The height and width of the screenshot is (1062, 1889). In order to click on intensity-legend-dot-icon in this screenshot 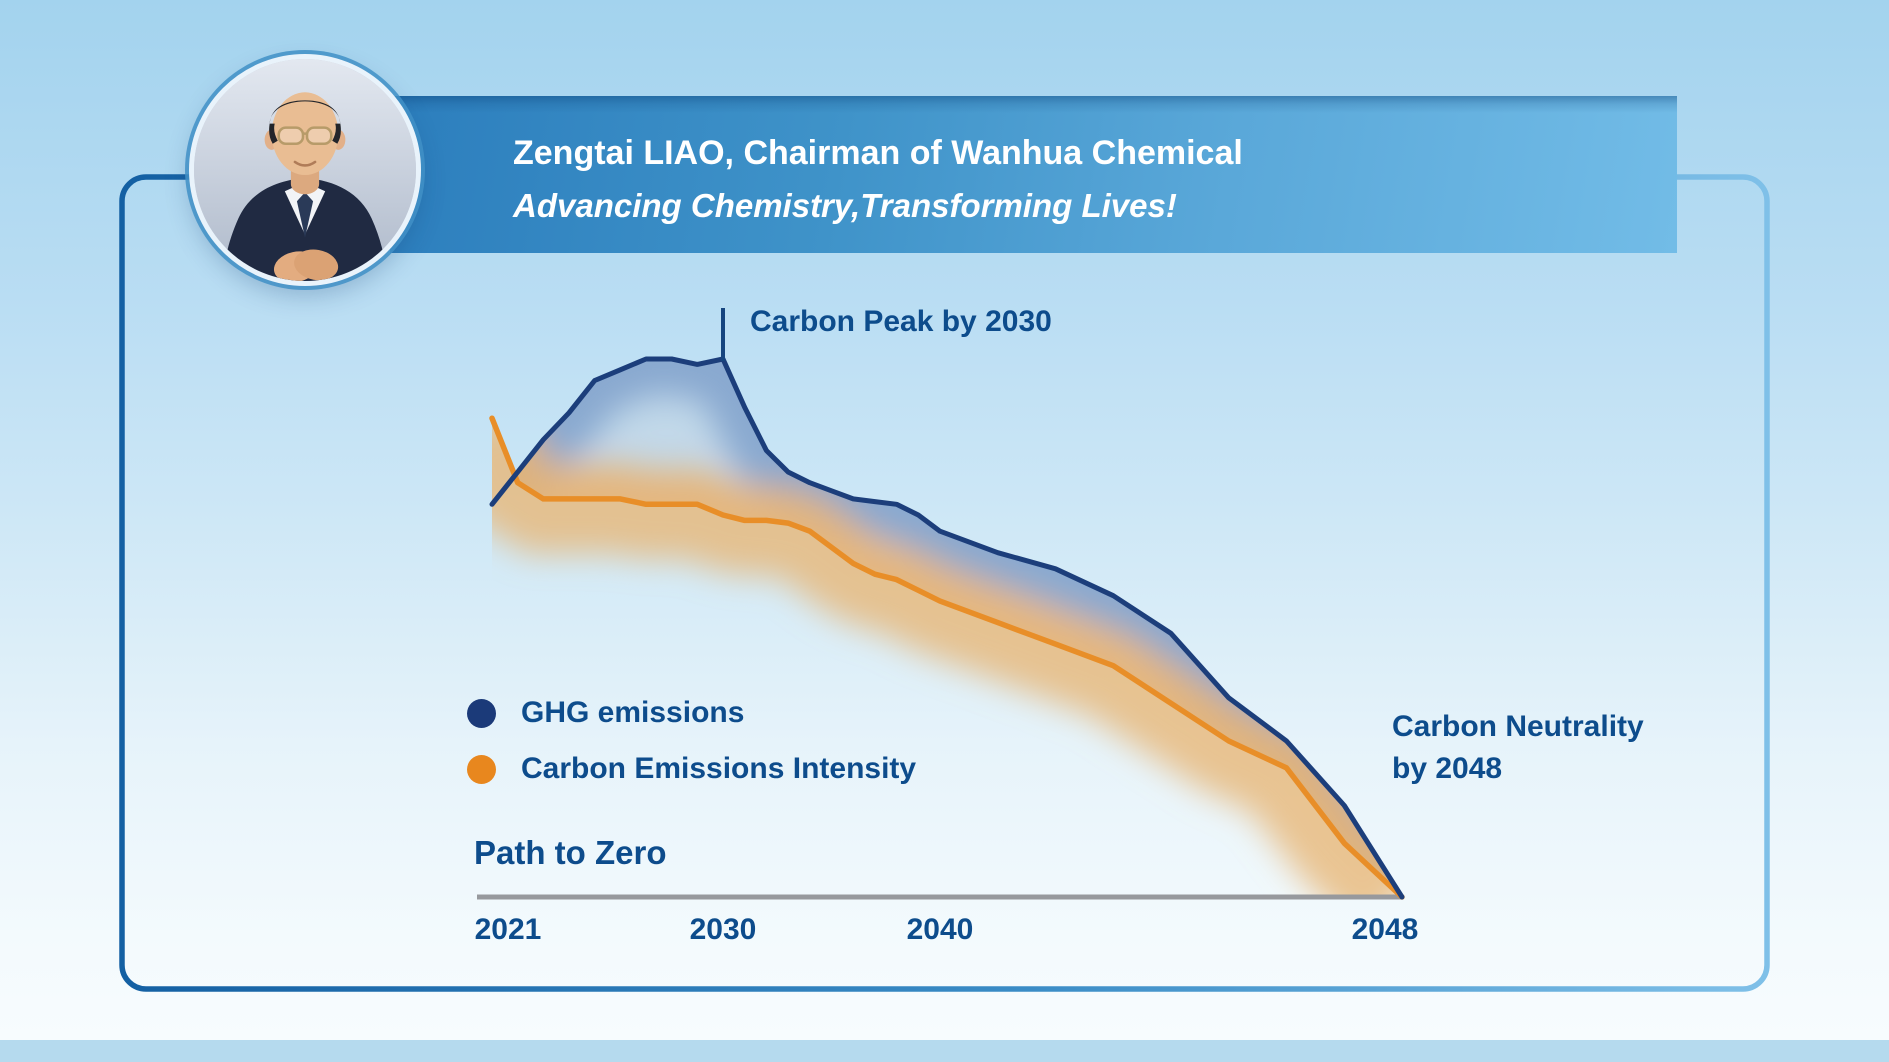, I will do `click(481, 769)`.